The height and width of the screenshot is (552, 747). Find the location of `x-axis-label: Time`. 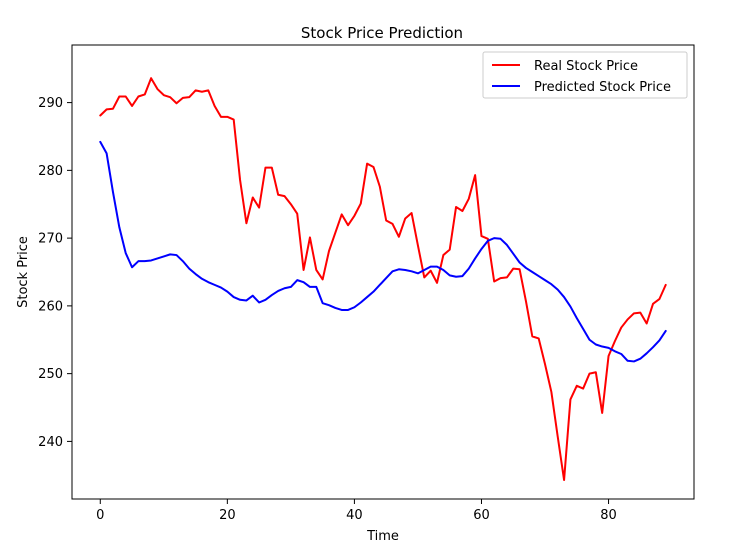

x-axis-label: Time is located at coordinates (382, 536).